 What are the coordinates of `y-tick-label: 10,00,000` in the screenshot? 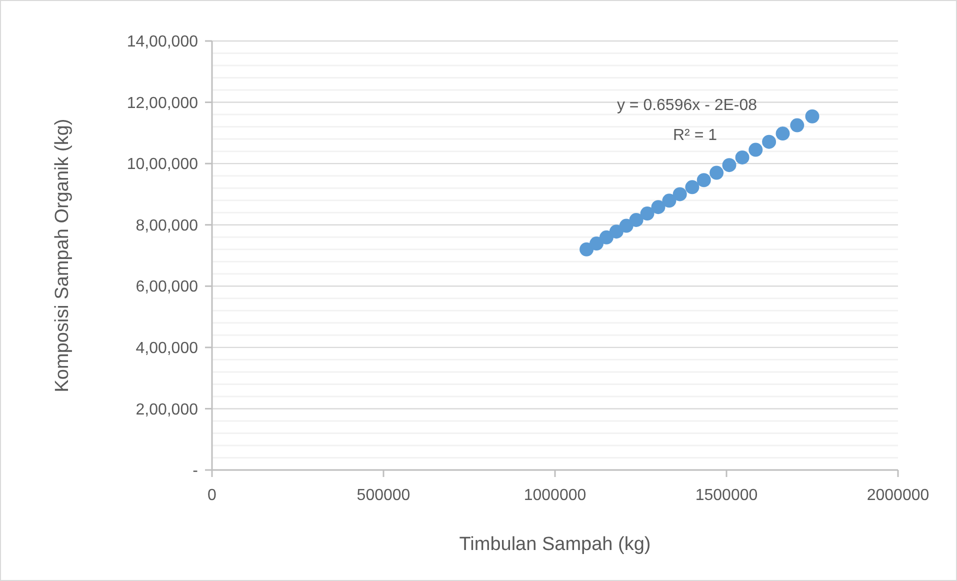 It's located at (162, 165).